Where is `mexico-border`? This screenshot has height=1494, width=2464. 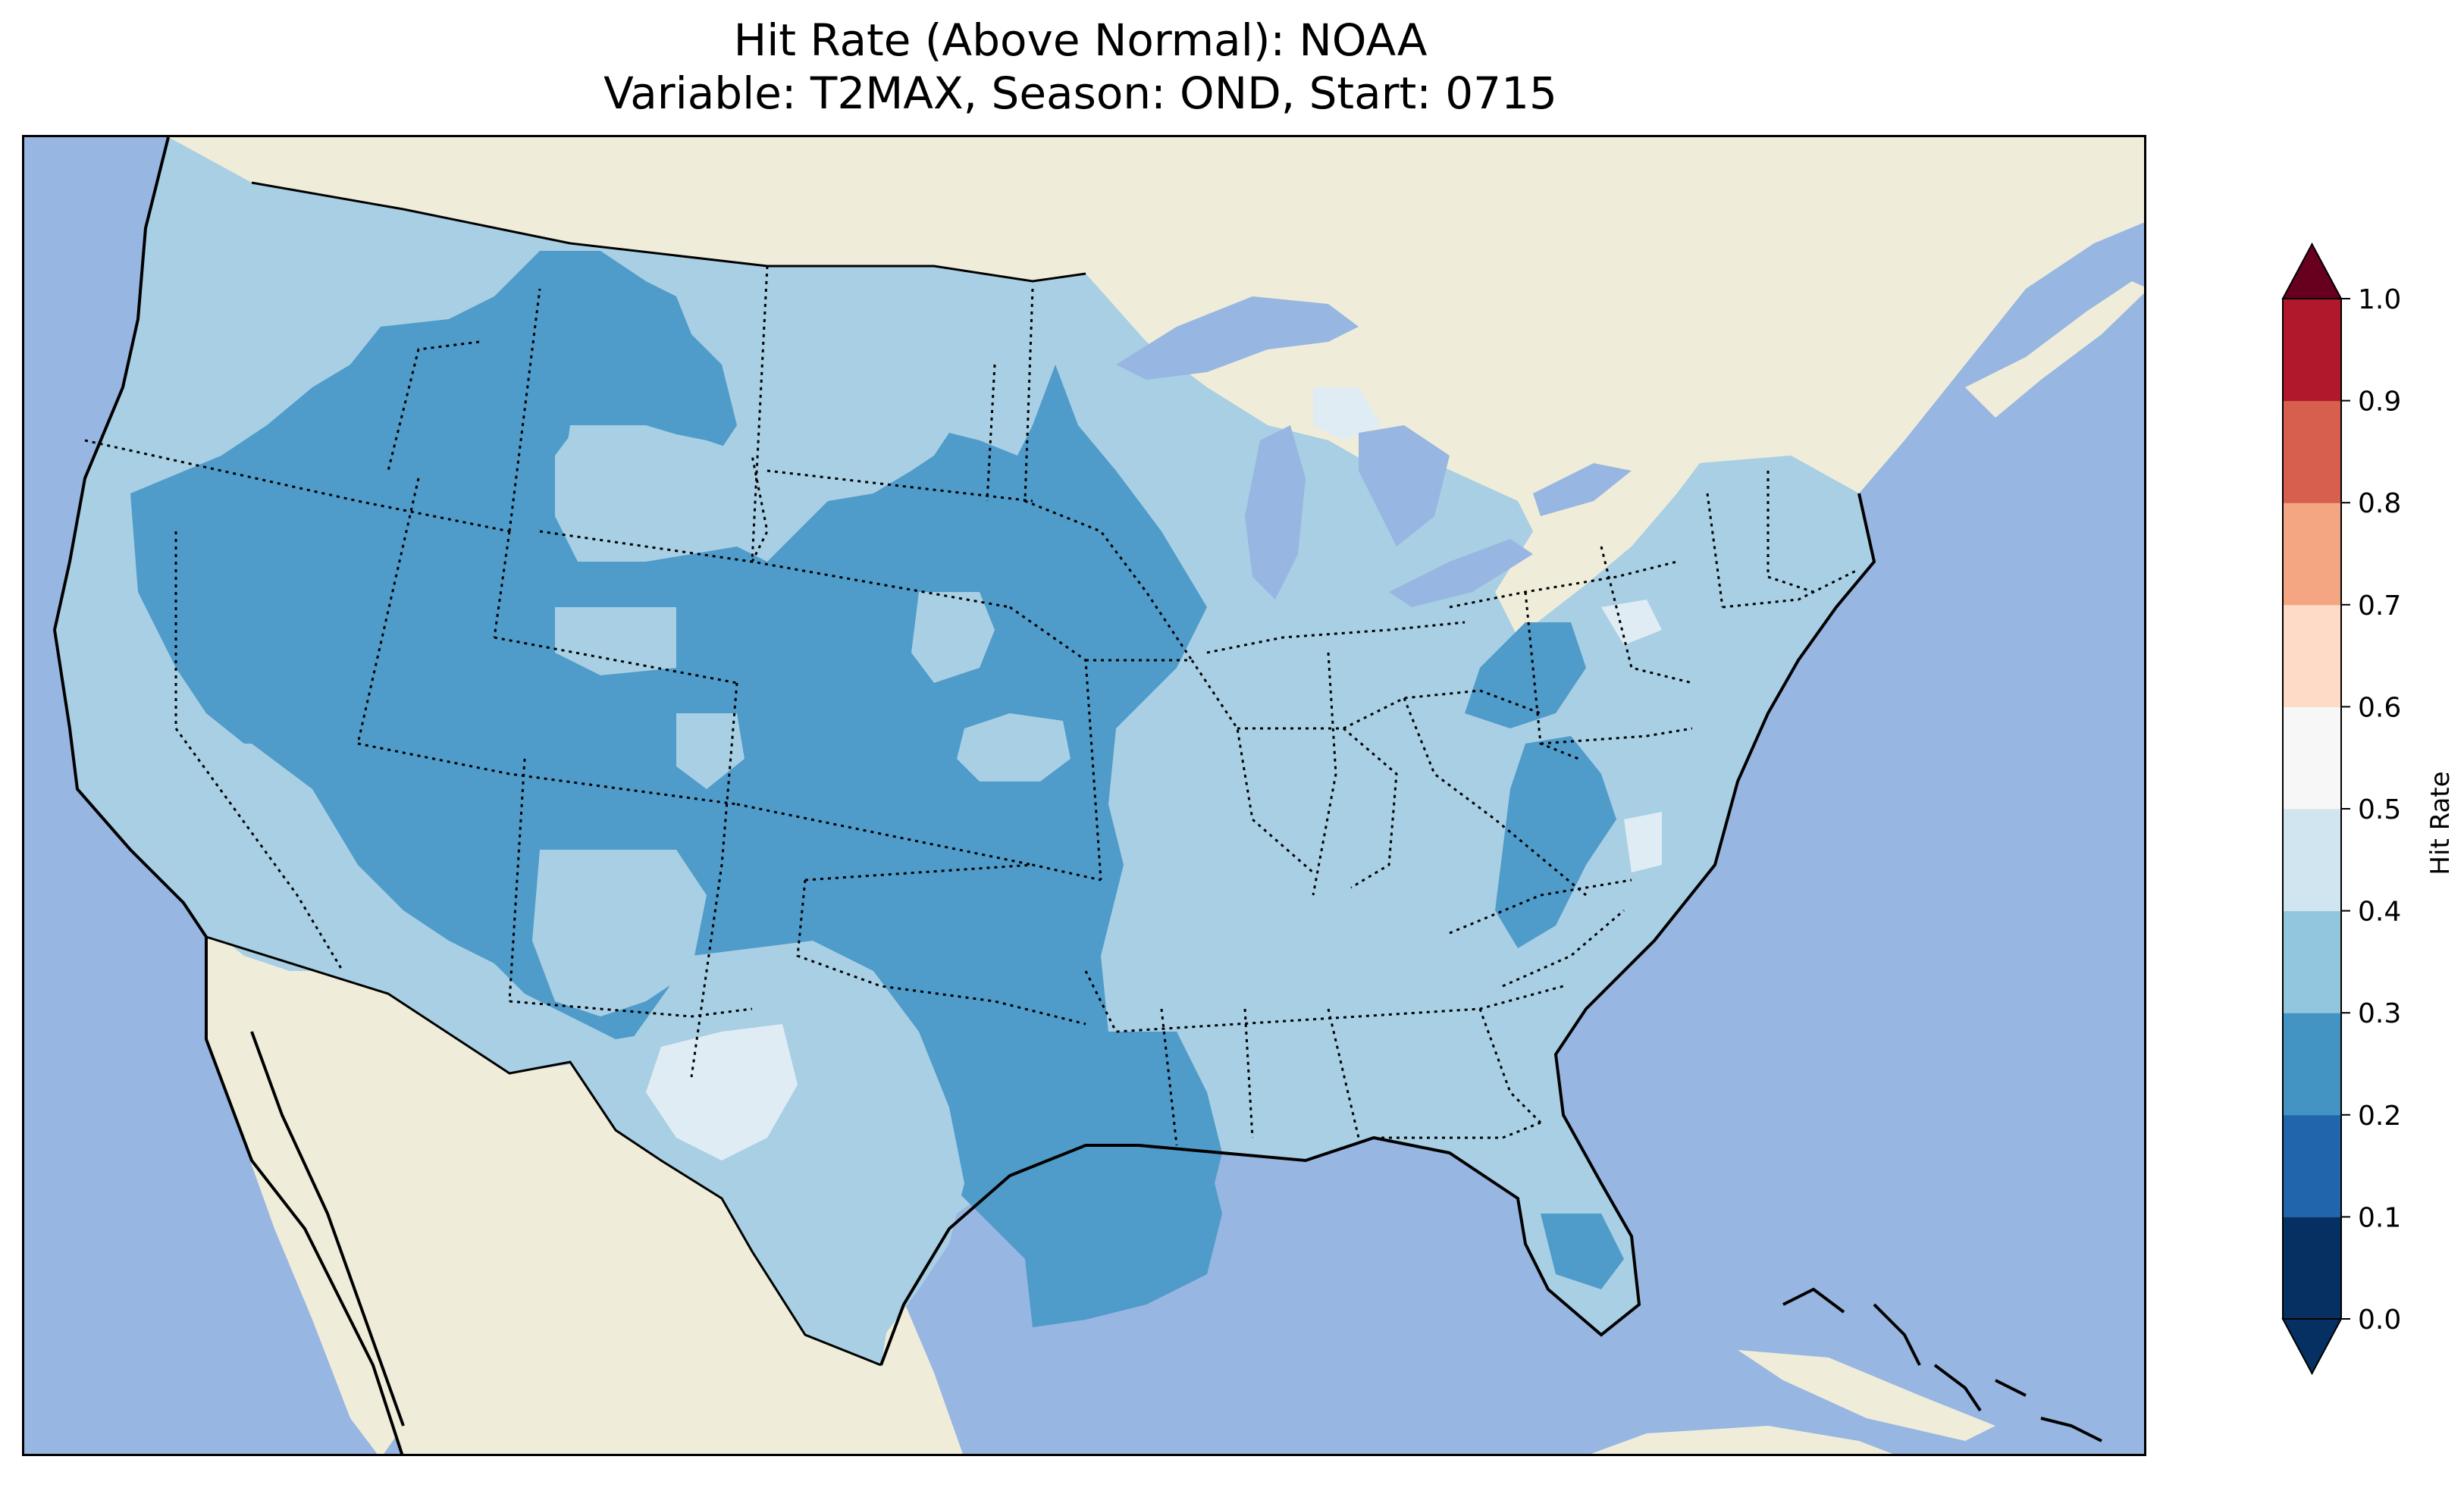 mexico-border is located at coordinates (544, 1151).